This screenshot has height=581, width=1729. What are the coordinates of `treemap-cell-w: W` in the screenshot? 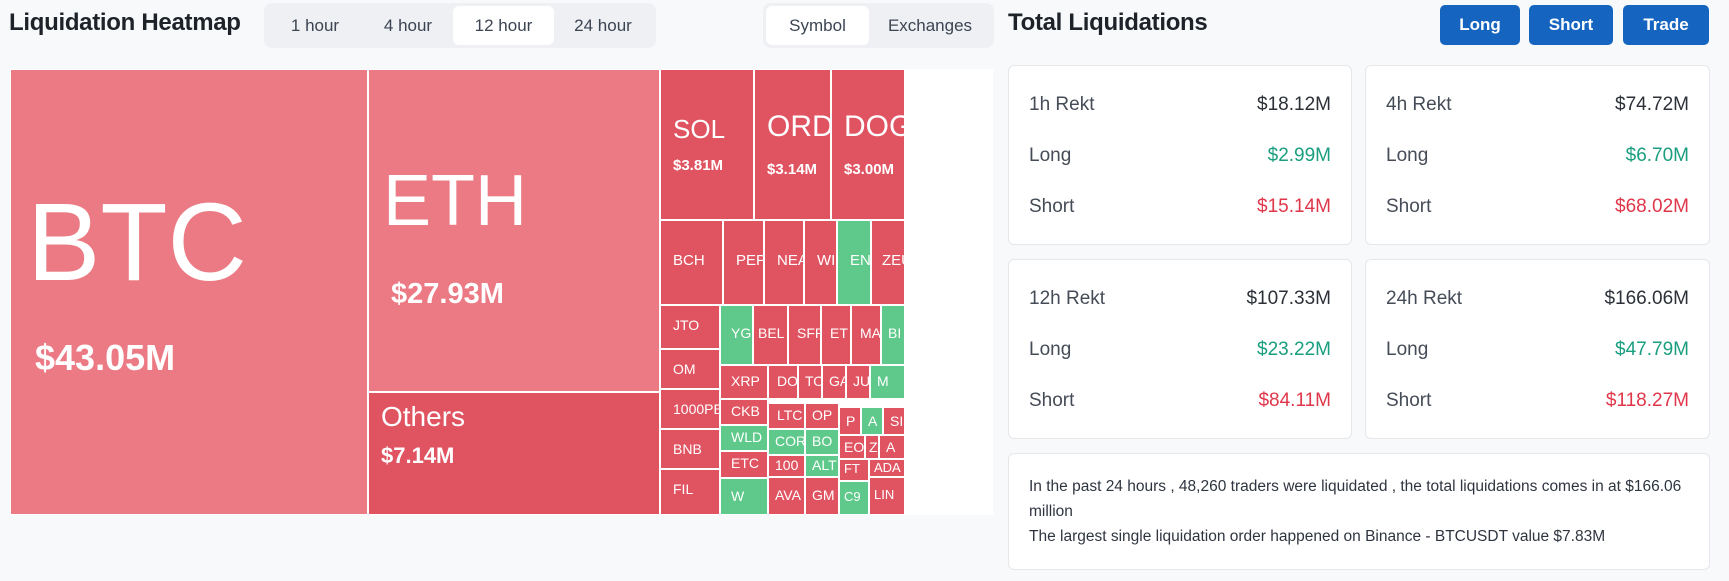 It's located at (744, 496).